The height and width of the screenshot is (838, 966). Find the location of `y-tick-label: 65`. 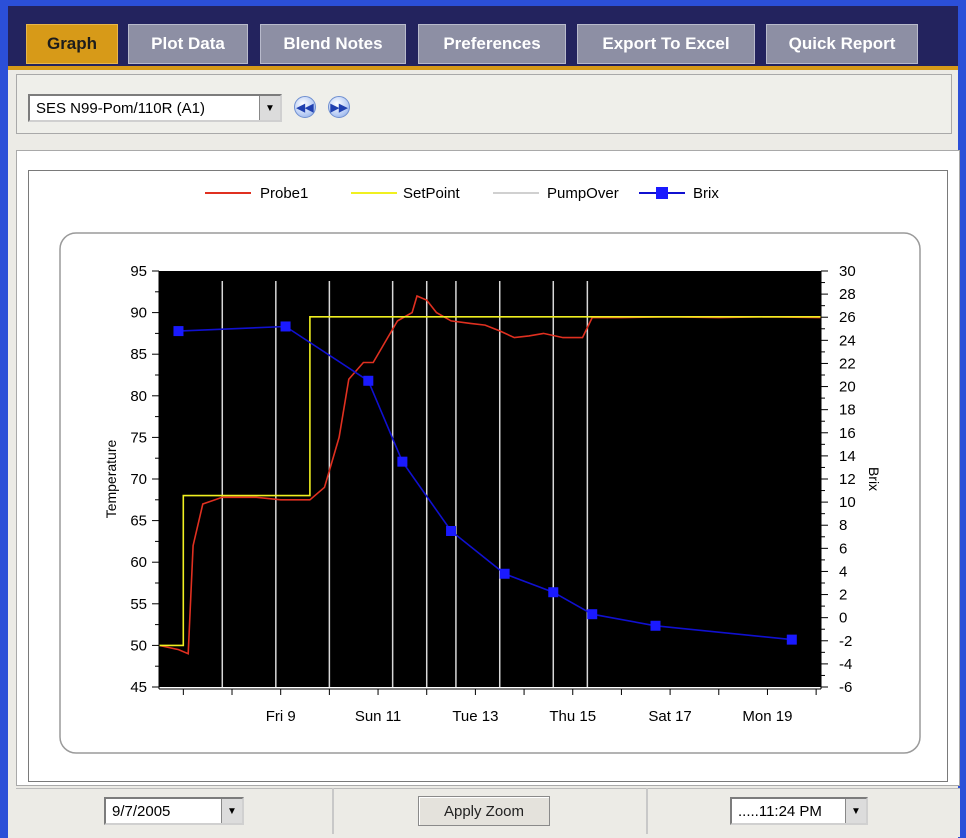

y-tick-label: 65 is located at coordinates (138, 521).